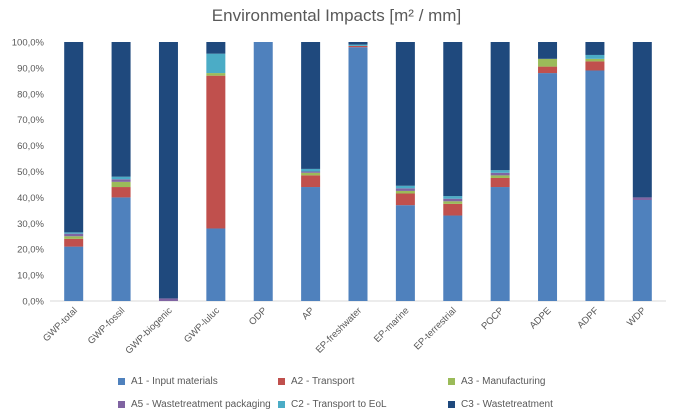 The image size is (673, 414). What do you see at coordinates (30, 146) in the screenshot?
I see `y-tick-label: 60,0%` at bounding box center [30, 146].